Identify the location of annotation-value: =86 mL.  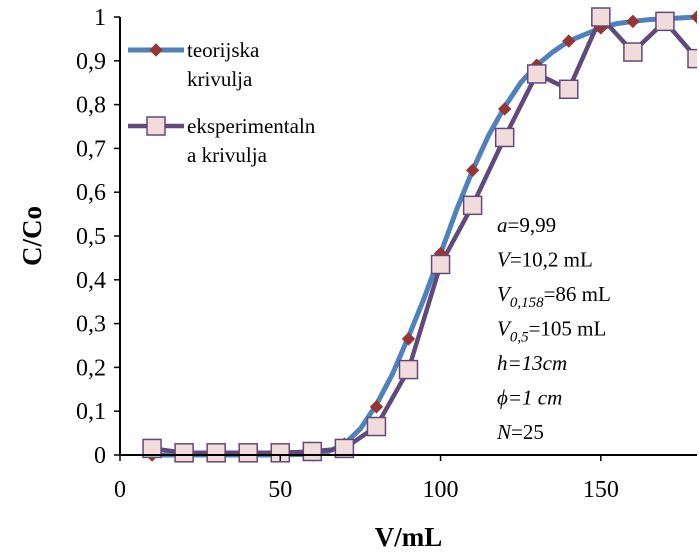
(577, 294).